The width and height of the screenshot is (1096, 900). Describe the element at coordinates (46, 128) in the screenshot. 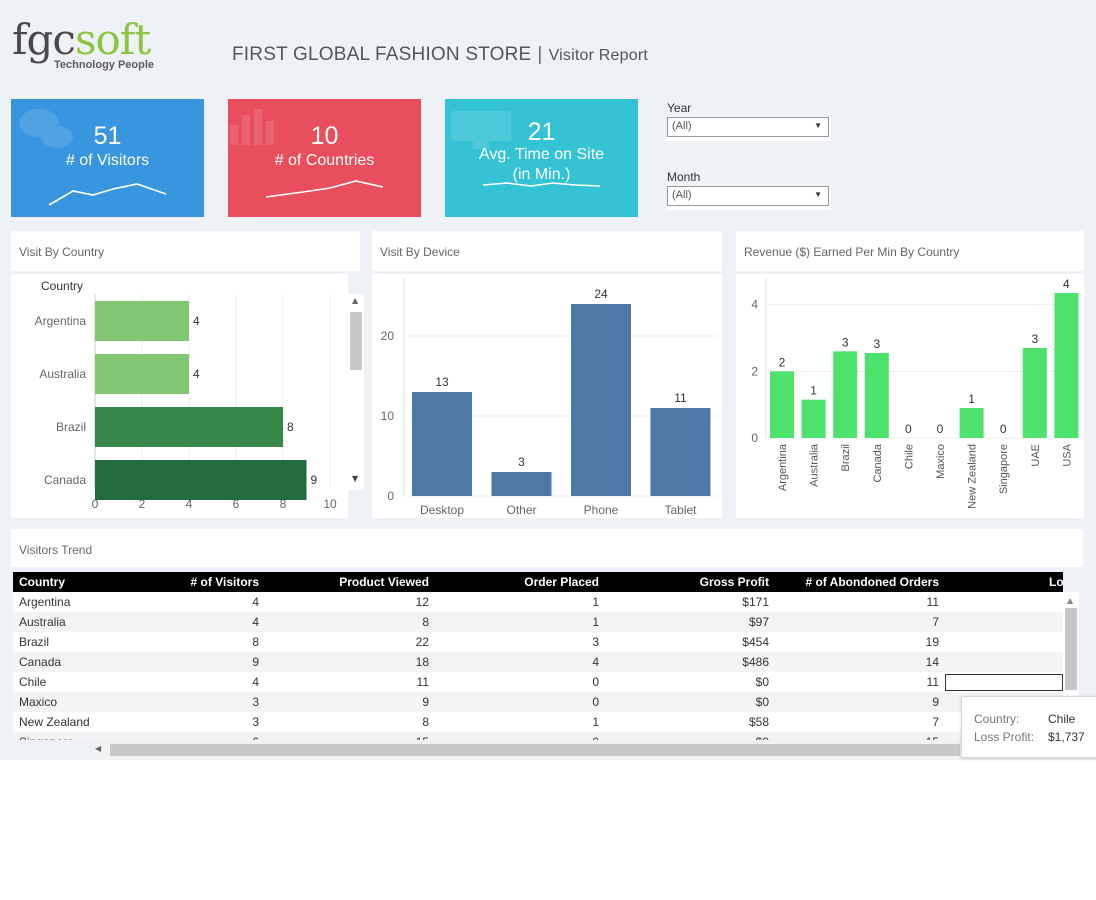

I see `chat-bubble-icon` at that location.